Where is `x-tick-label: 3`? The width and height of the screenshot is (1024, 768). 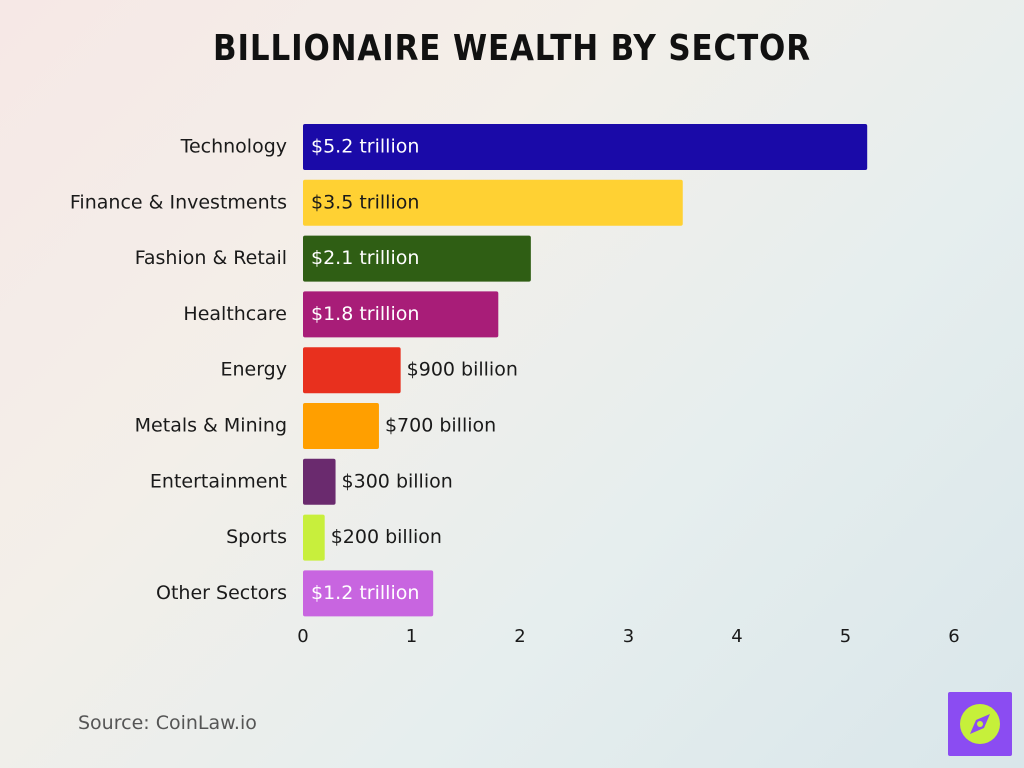 x-tick-label: 3 is located at coordinates (628, 636).